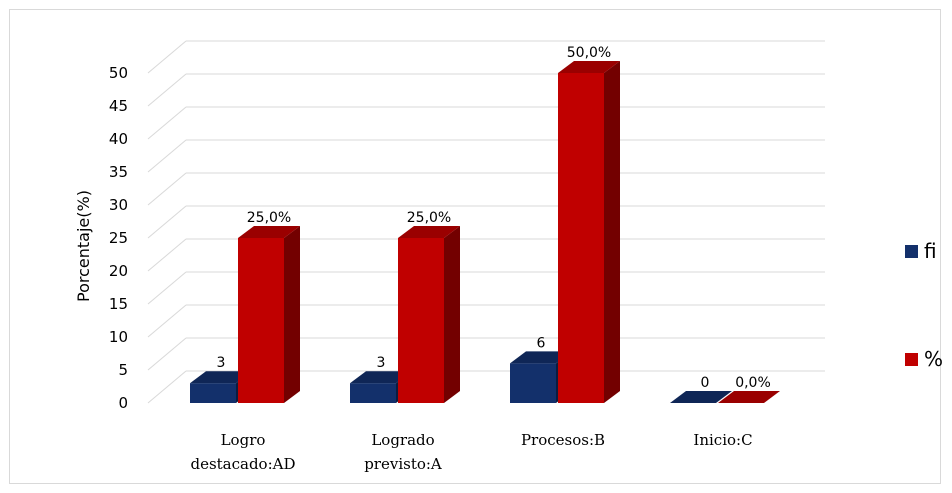 The height and width of the screenshot is (493, 952). I want to click on data-label: 0, so click(705, 383).